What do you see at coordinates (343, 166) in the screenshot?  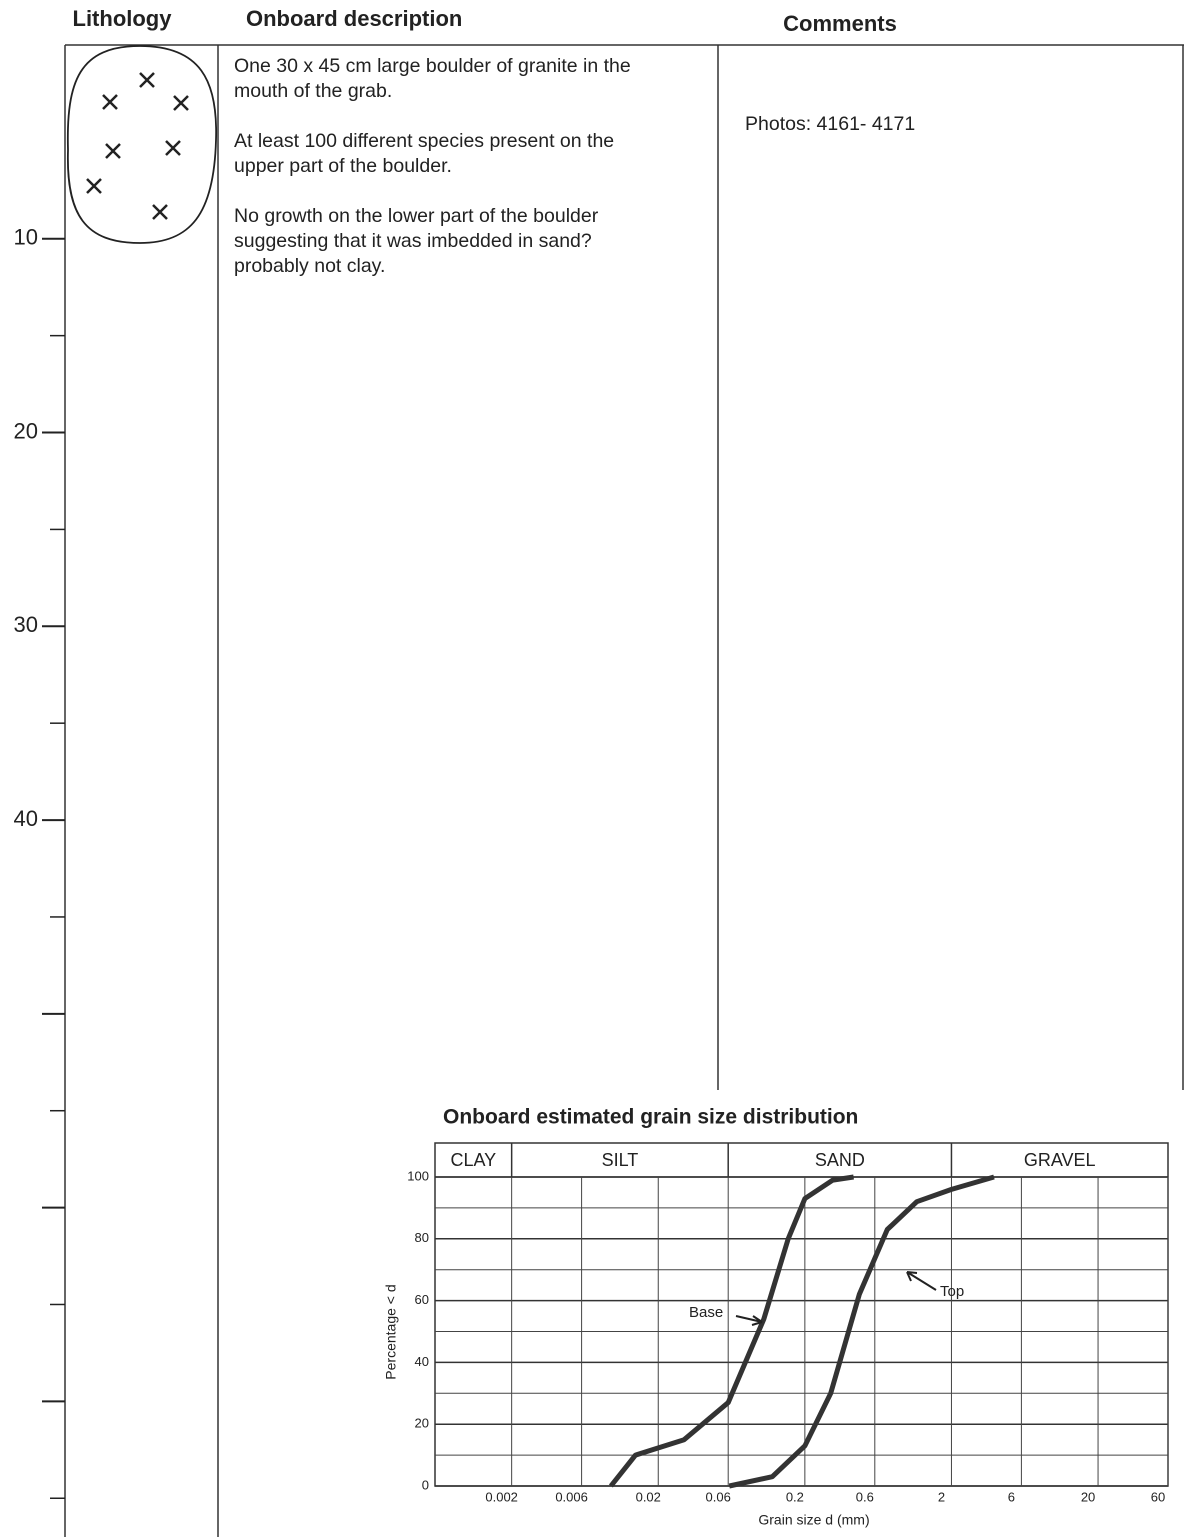 I see `description-line: upper part of the boulder.` at bounding box center [343, 166].